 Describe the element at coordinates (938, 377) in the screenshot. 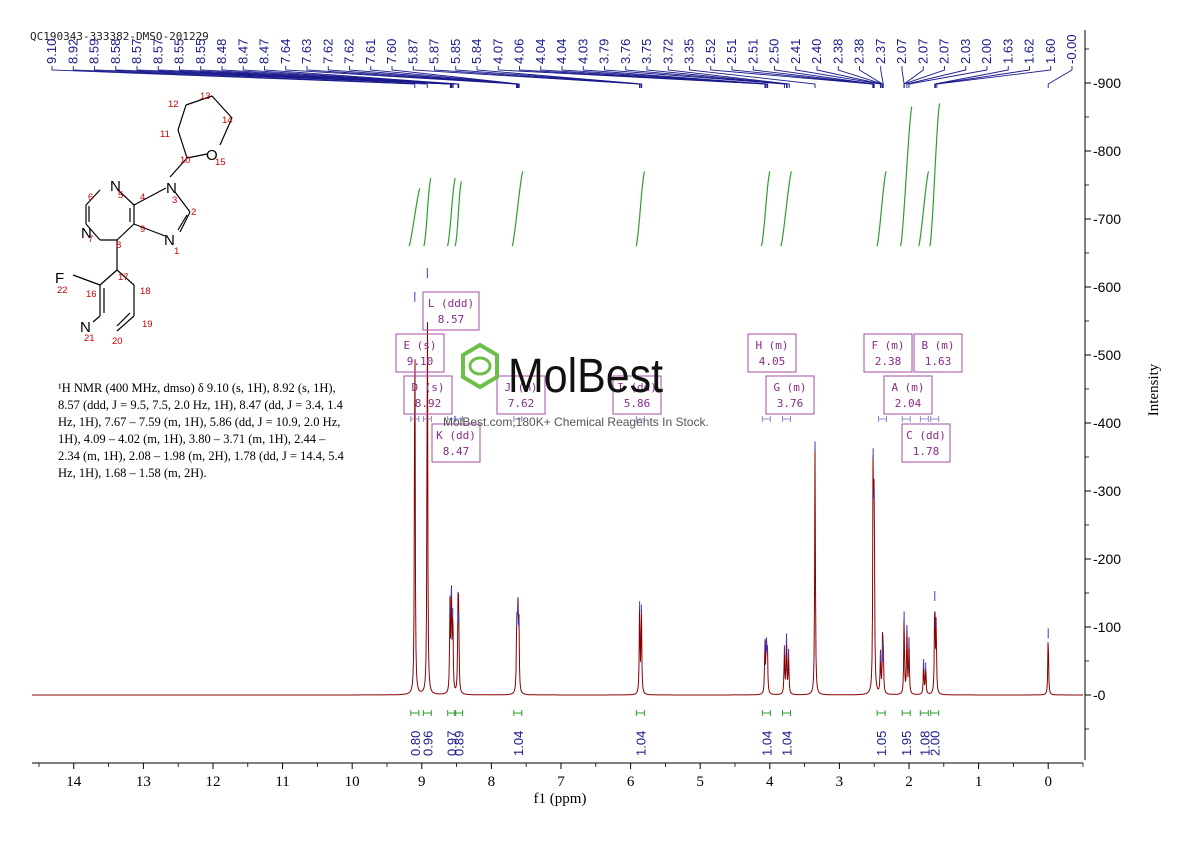

I see `multiplet-box-b: B (m) 1.63` at that location.